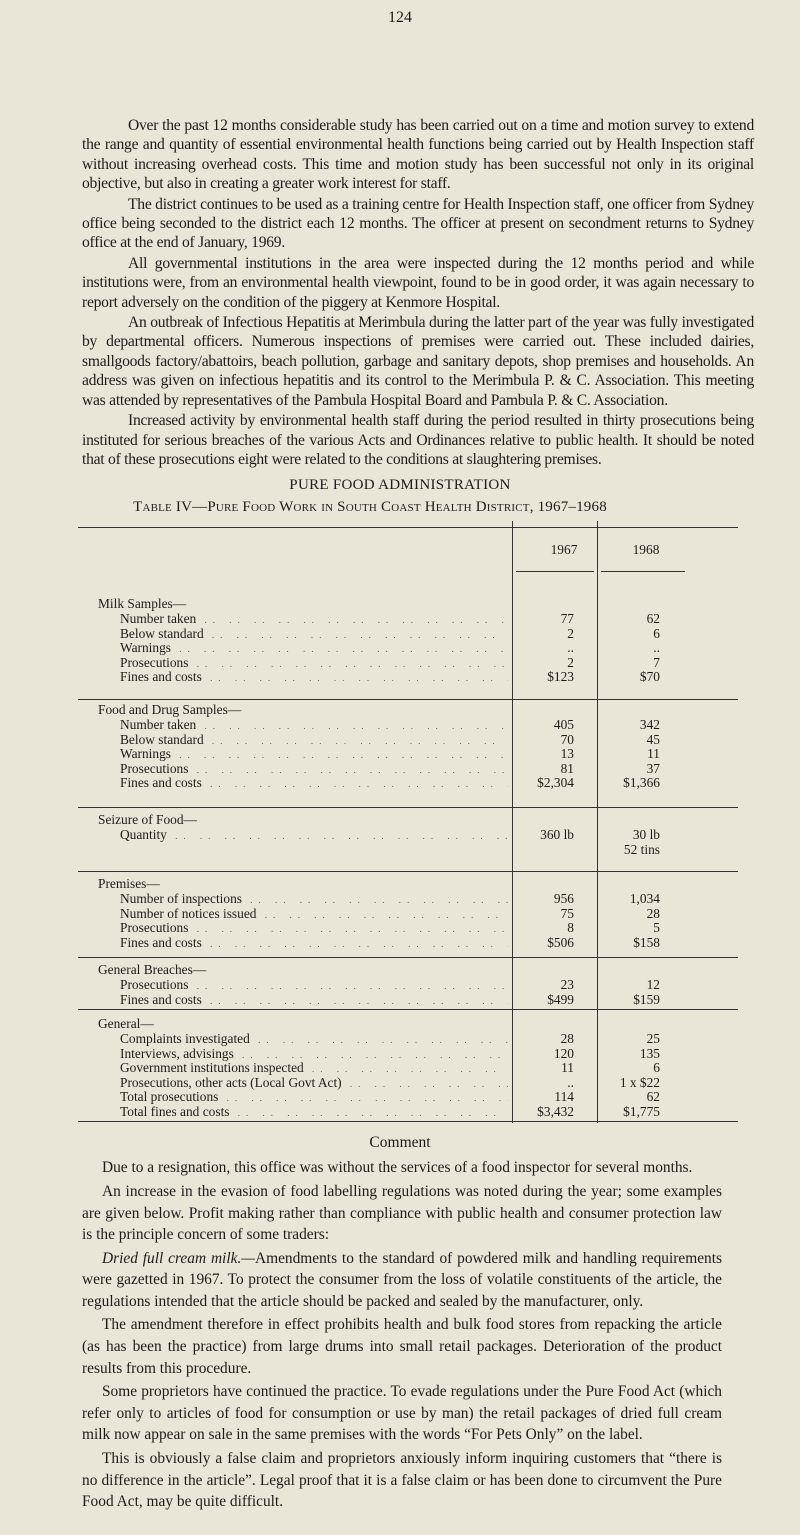  I want to click on row-label: Number of inspections, so click(314, 900).